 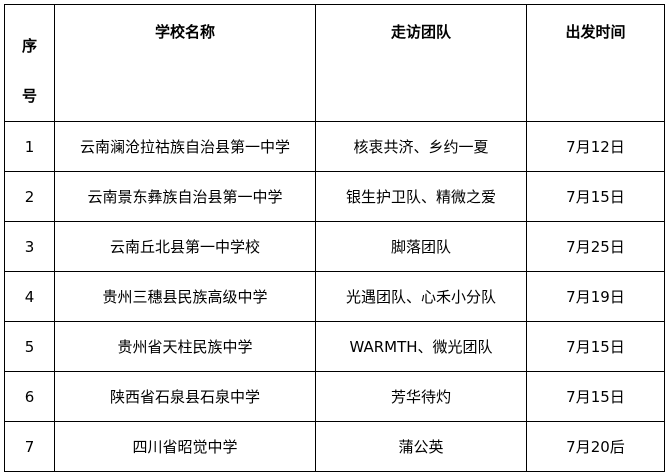 I want to click on cell-team: 芳华待灼, so click(x=421, y=396).